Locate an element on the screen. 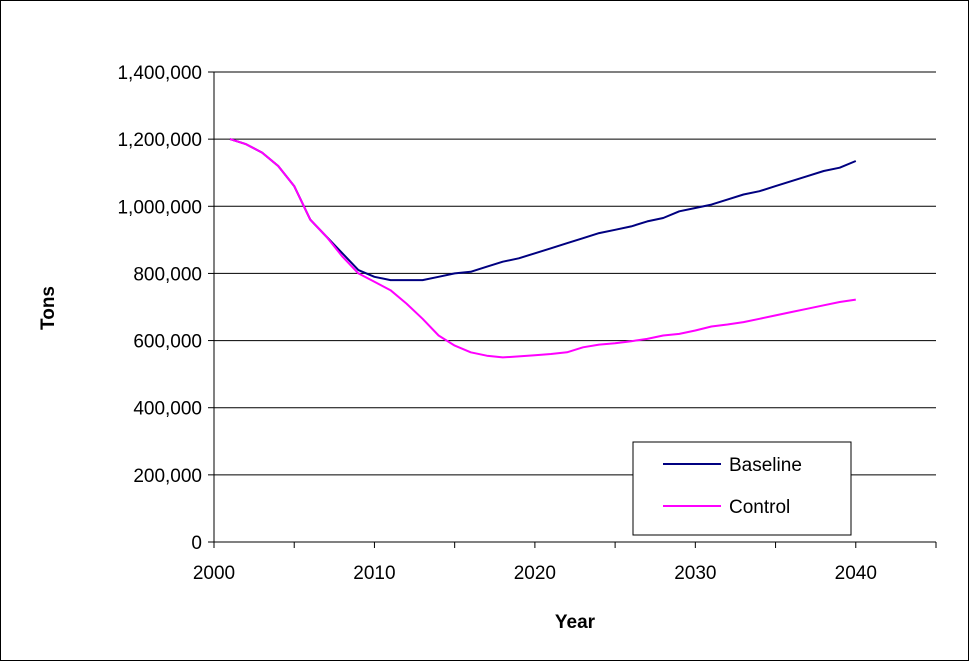 The width and height of the screenshot is (969, 662). legend-box is located at coordinates (742, 488).